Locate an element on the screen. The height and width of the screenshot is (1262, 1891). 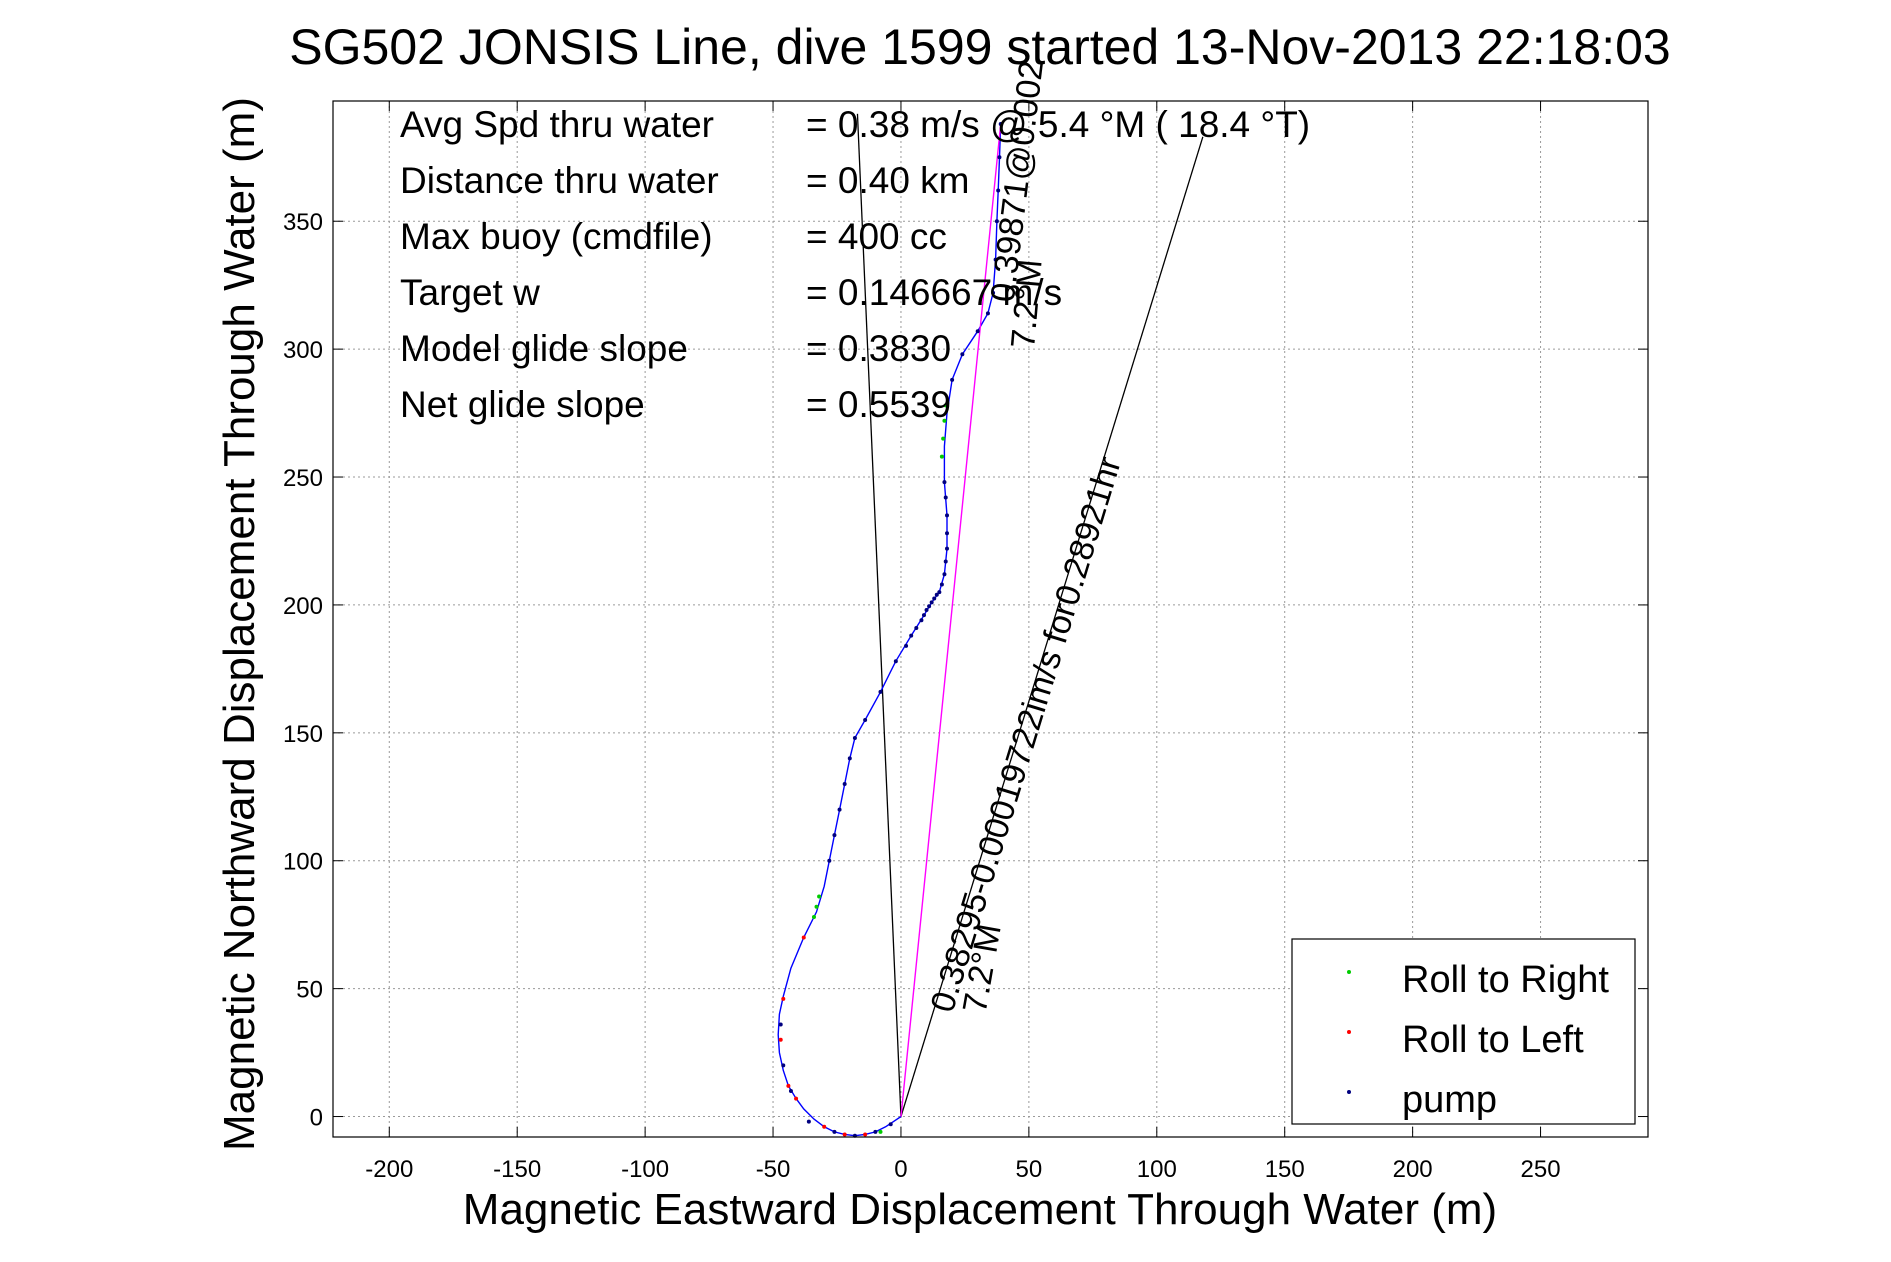
stat-label: Target w is located at coordinates (470, 292).